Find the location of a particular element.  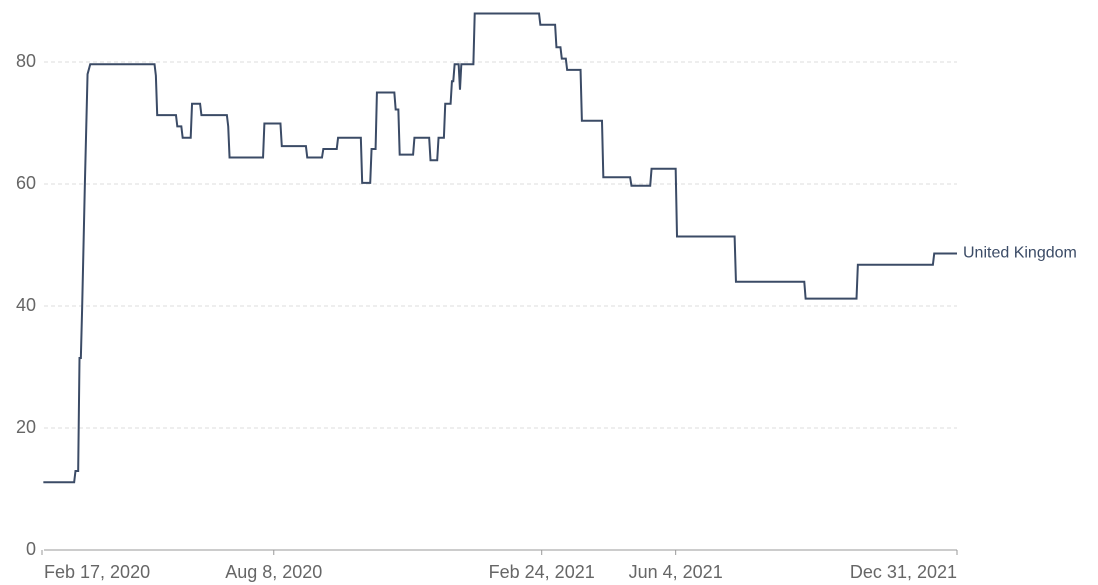

y-tick-label: 80 is located at coordinates (26, 61).